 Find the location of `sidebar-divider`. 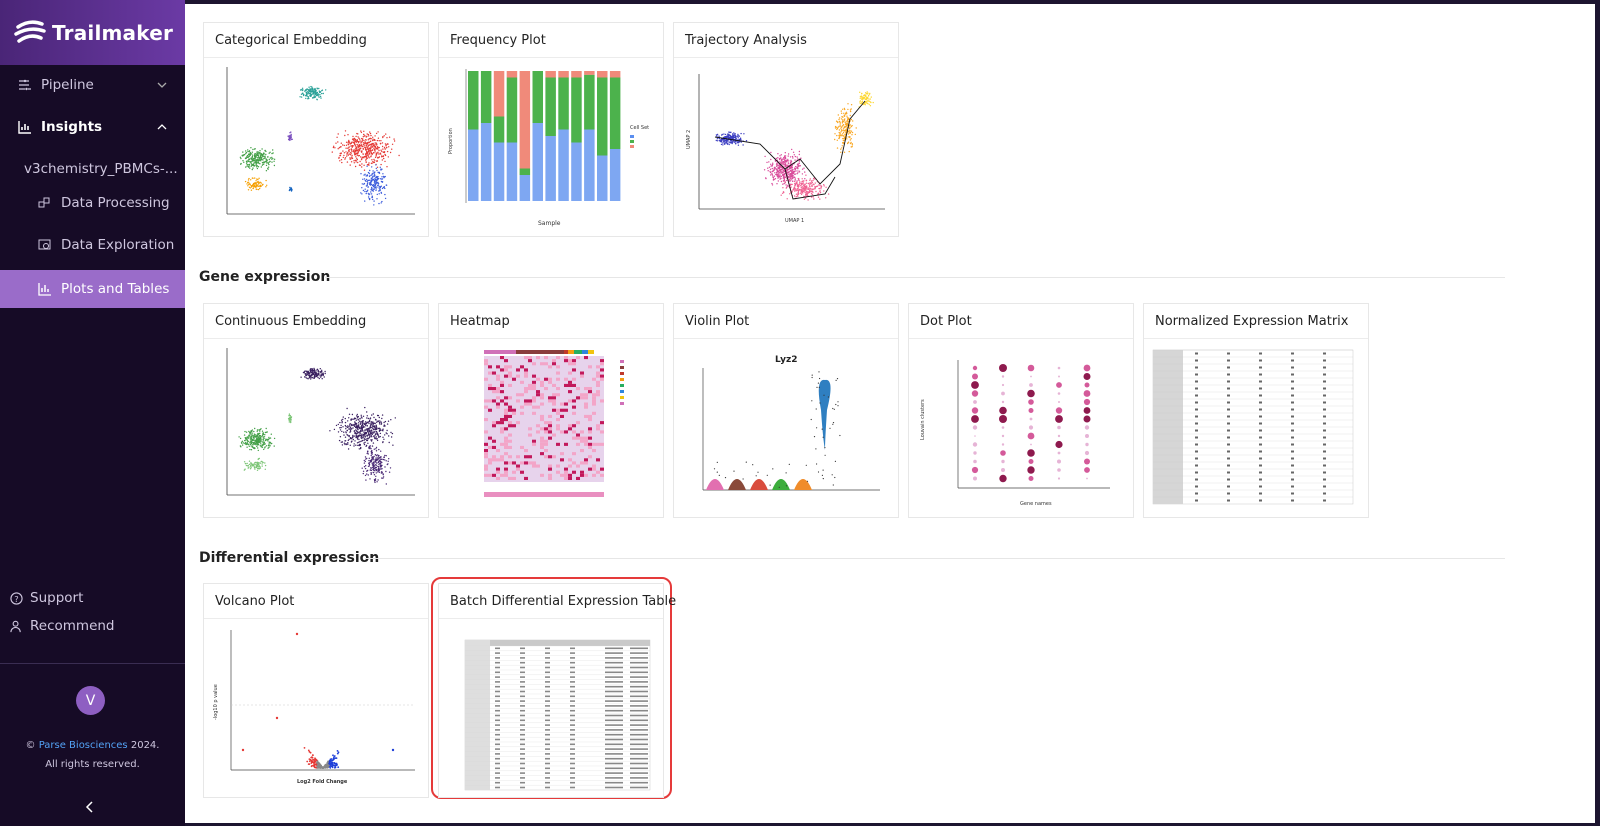

sidebar-divider is located at coordinates (92, 663).